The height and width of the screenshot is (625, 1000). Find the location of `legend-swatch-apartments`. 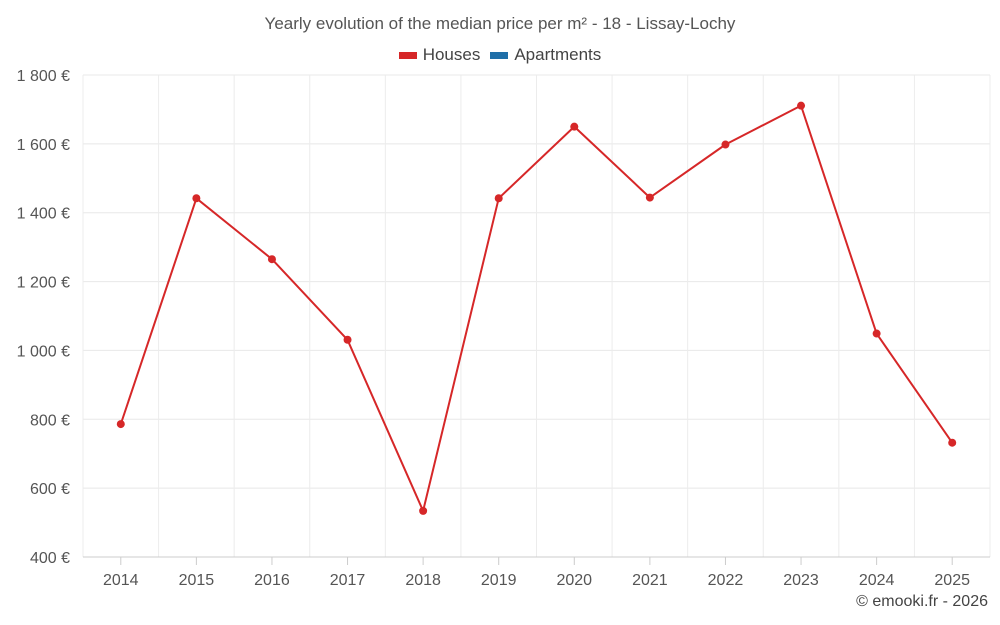

legend-swatch-apartments is located at coordinates (499, 55).